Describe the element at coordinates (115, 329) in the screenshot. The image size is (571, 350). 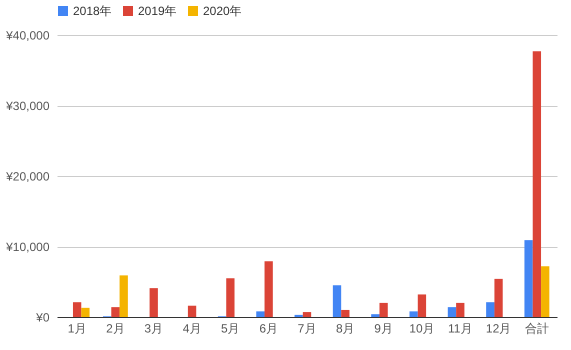
I see `x-tick-label: 2月` at that location.